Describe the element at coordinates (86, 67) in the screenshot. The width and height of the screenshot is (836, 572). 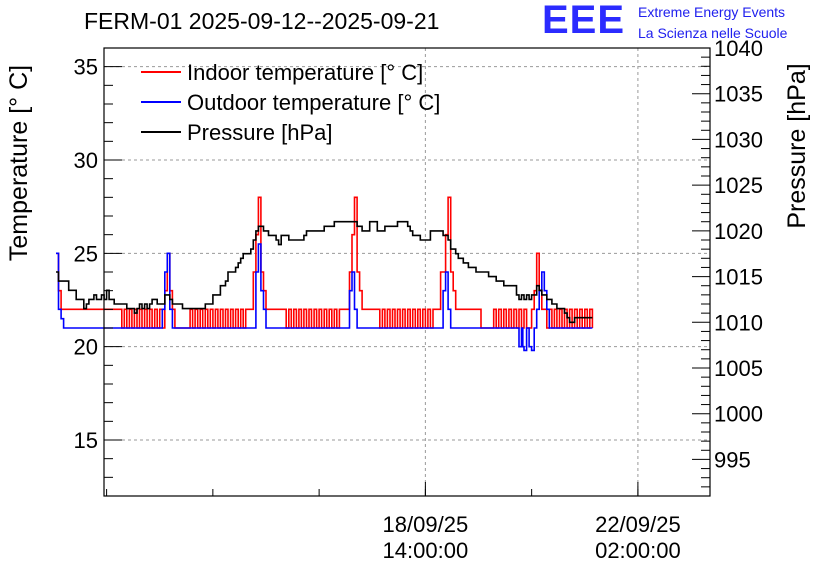
I see `y-left-tick-label: 35` at that location.